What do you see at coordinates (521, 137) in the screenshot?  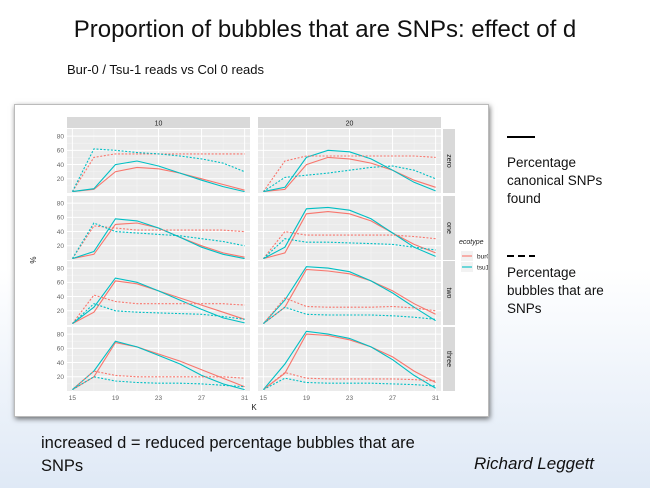 I see `legend-solid-line-sample` at bounding box center [521, 137].